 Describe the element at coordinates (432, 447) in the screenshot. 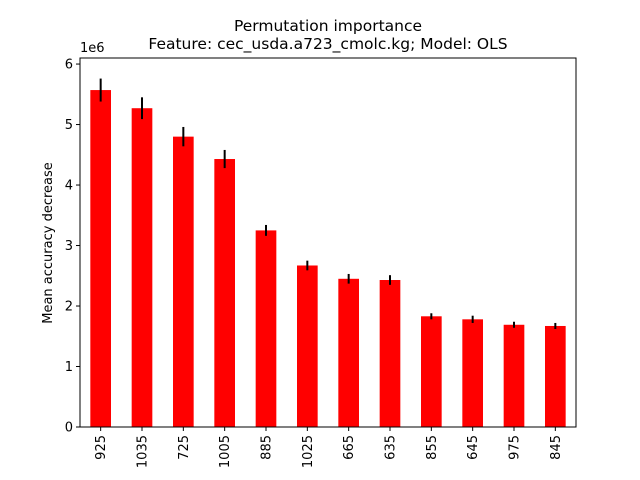

I see `x-tick-label: 855` at that location.